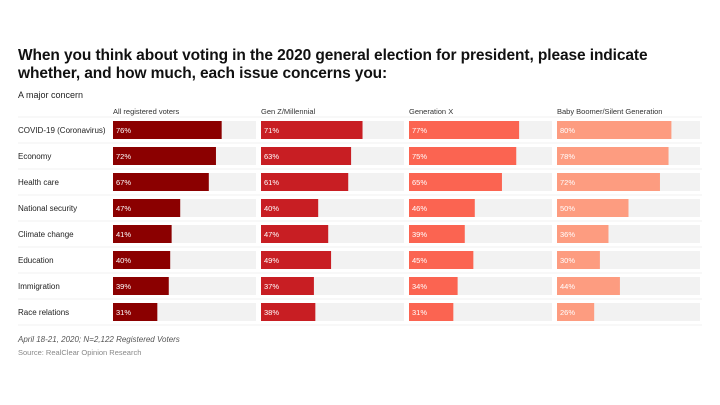 Image resolution: width=720 pixels, height=405 pixels. What do you see at coordinates (288, 111) in the screenshot?
I see `series-header: Gen Z/Millennial` at bounding box center [288, 111].